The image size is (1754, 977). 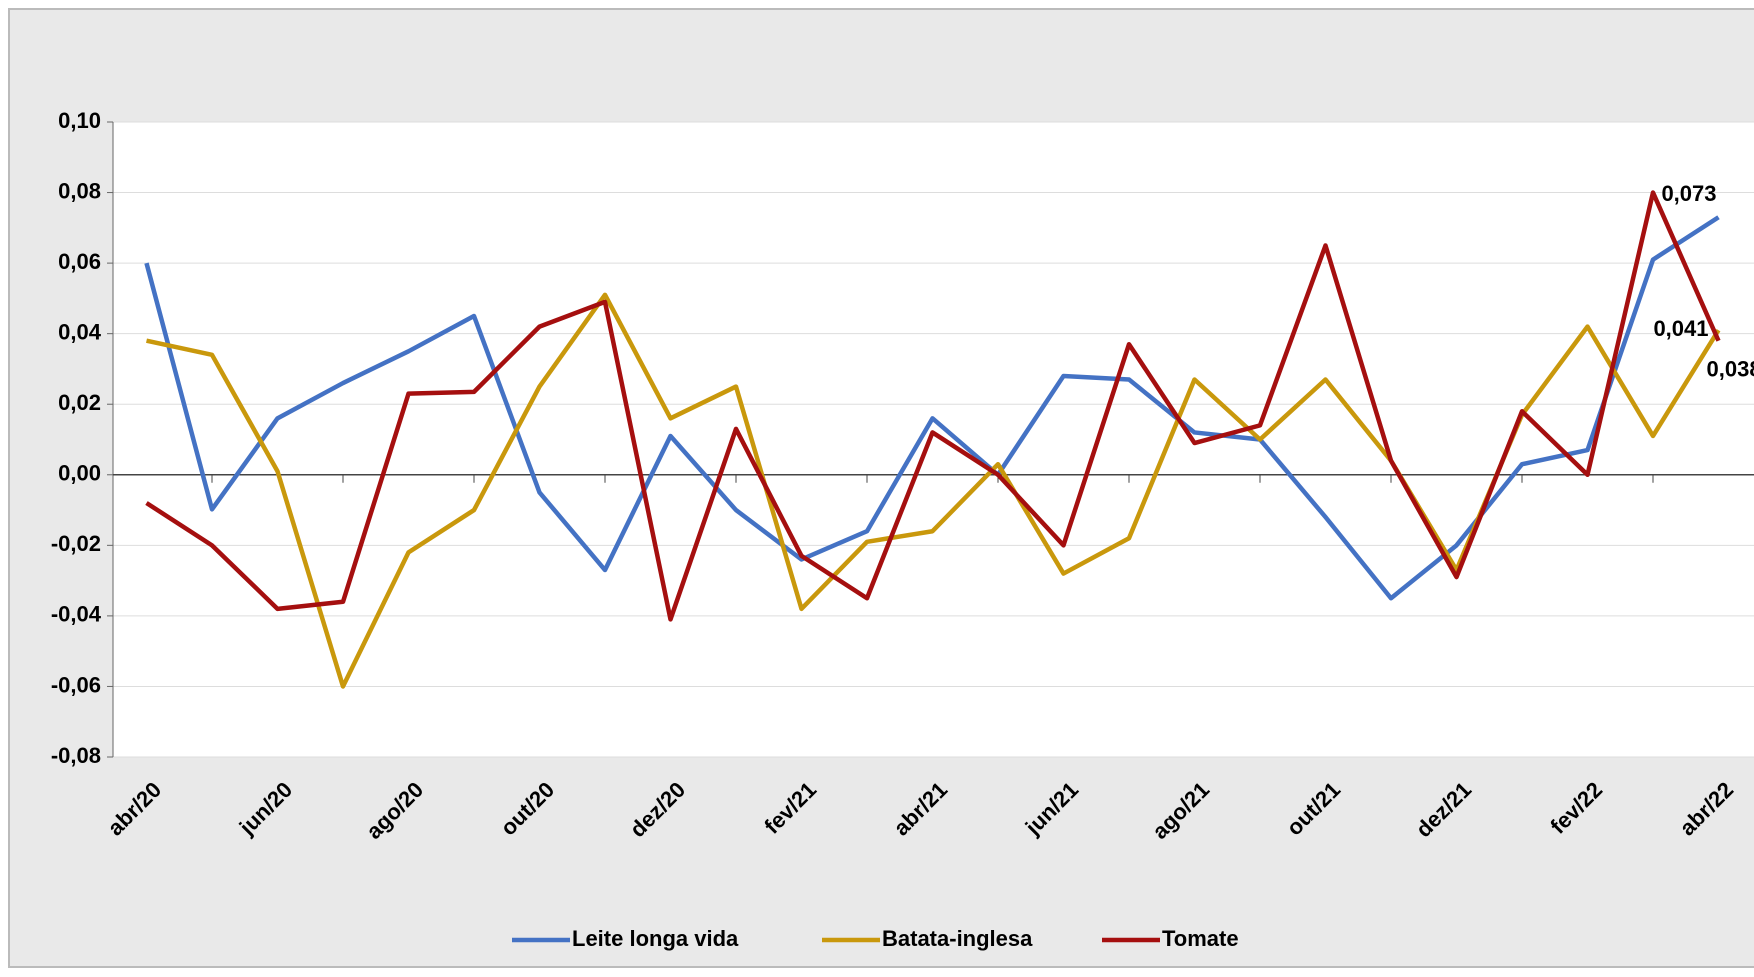 What do you see at coordinates (76, 614) in the screenshot?
I see `y-tick-label: -0,04` at bounding box center [76, 614].